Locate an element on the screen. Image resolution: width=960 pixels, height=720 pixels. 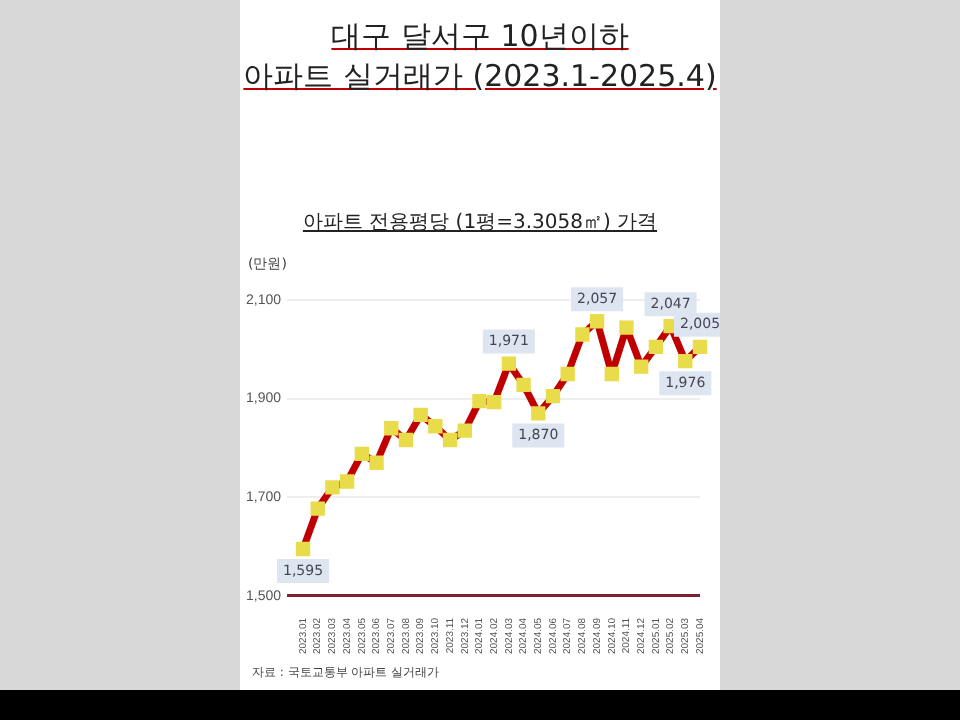
chart-title: 대구 달서구 10년이하 아파트 실거래가 (2023.1-2025.4) is located at coordinates (480, 56).